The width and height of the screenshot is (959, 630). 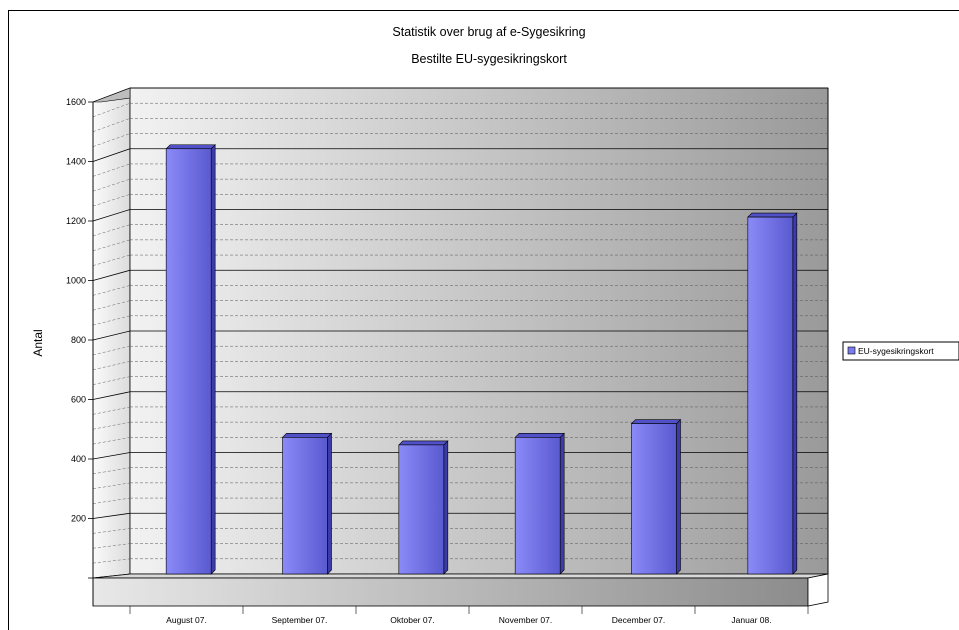 What do you see at coordinates (78, 459) in the screenshot?
I see `y-tick-label: 400` at bounding box center [78, 459].